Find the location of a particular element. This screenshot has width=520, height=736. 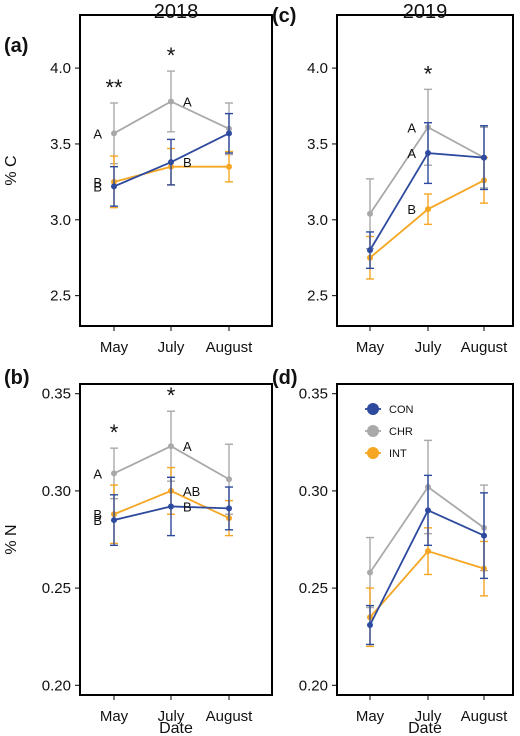

panel-label: (d) is located at coordinates (285, 378).